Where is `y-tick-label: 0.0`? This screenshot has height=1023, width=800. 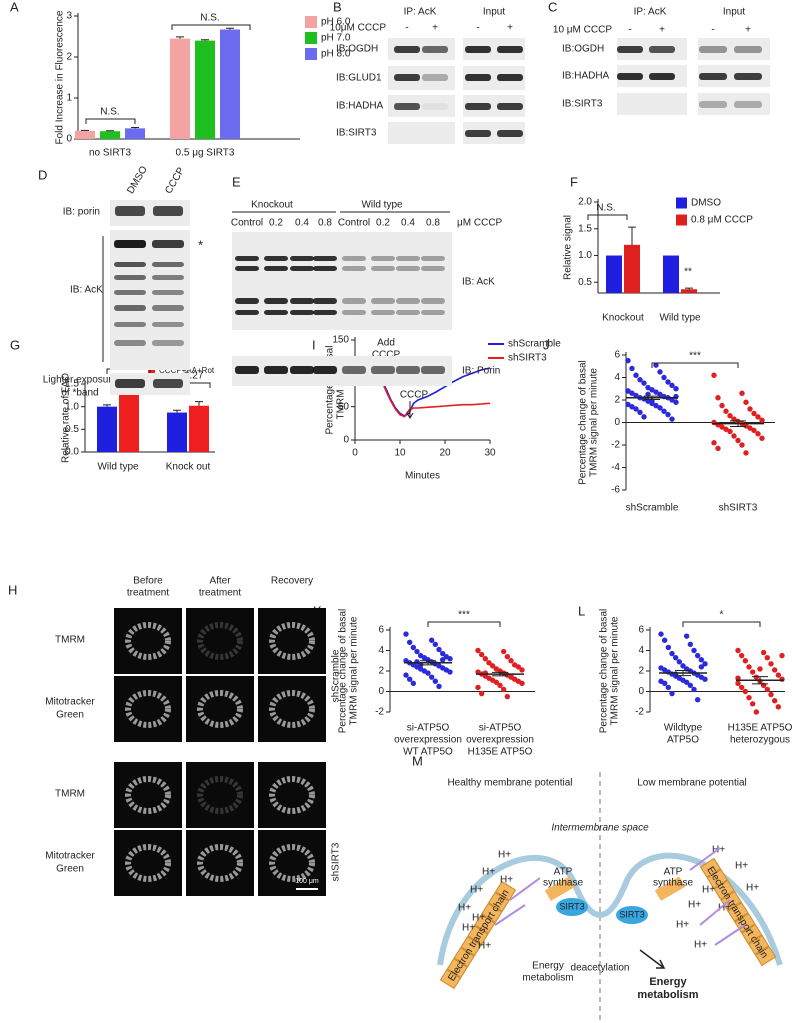 y-tick-label: 0.0 is located at coordinates (72, 452).